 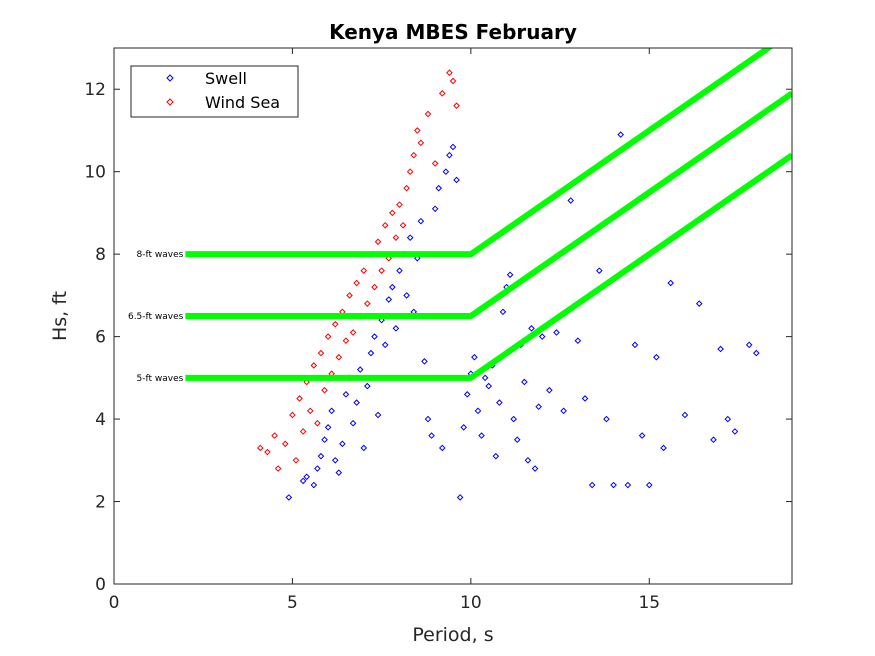 What do you see at coordinates (170, 102) in the screenshot?
I see `legend-wind-sea-marker` at bounding box center [170, 102].